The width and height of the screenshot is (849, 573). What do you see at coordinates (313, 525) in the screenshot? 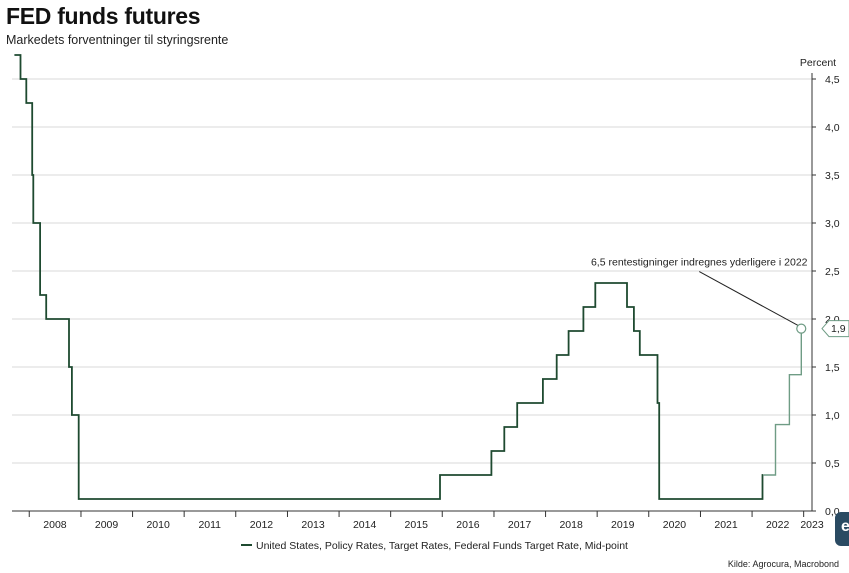
I see `x-tick-label: 2013` at bounding box center [313, 525].